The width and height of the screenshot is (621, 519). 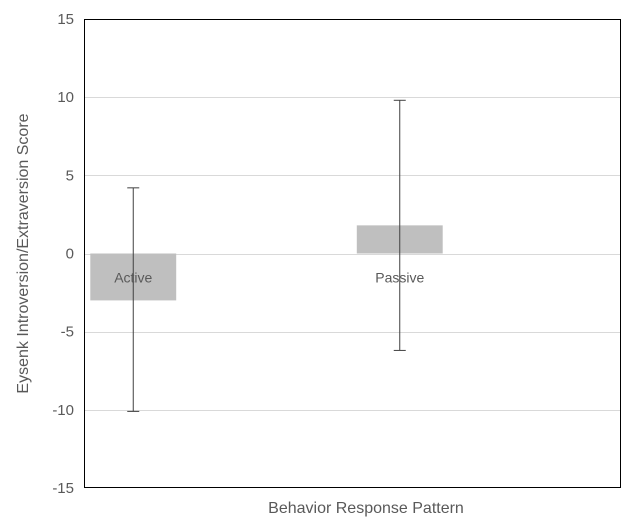 What do you see at coordinates (23, 253) in the screenshot?
I see `y-axis-title: Eysenk Introversion/Extraversion Score` at bounding box center [23, 253].